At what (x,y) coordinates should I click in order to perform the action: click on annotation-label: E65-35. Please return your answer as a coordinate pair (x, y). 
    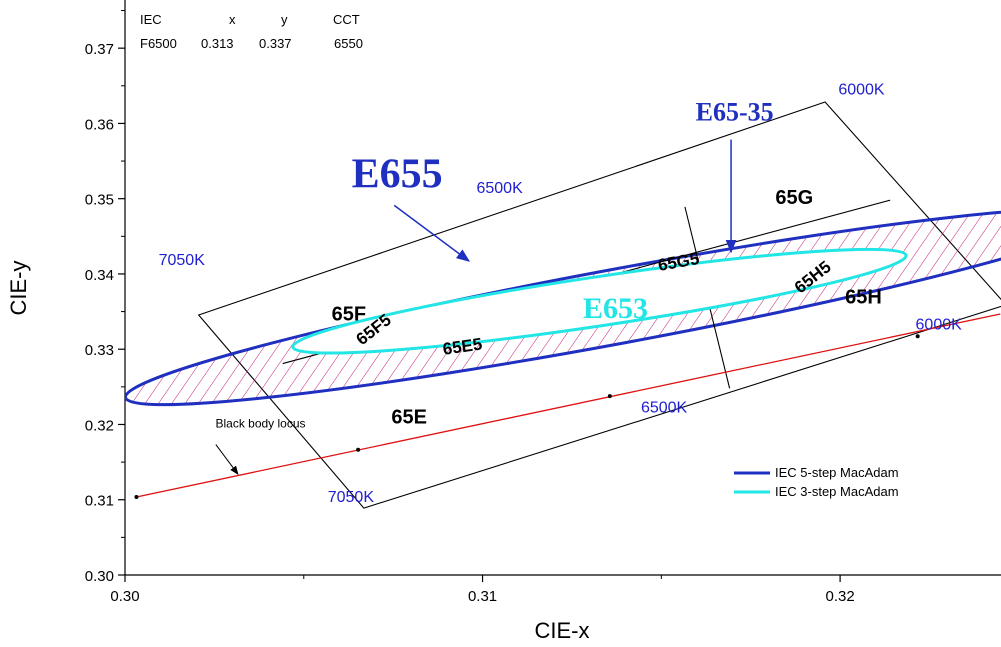
    Looking at the image, I should click on (735, 111).